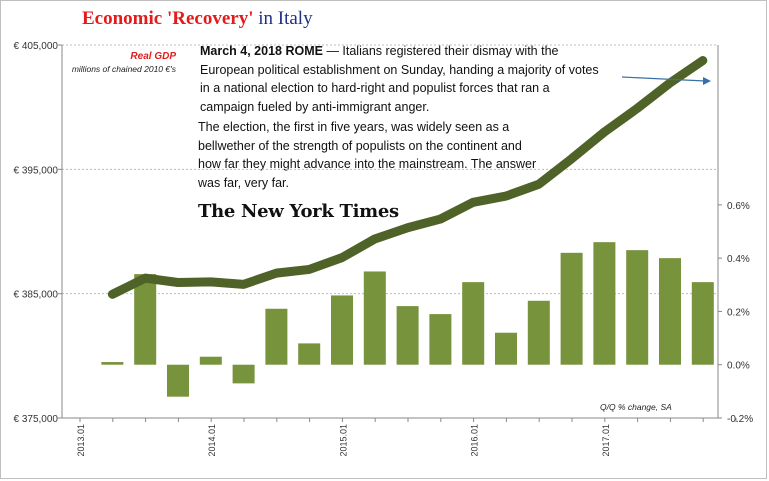  What do you see at coordinates (343, 440) in the screenshot?
I see `x-tick-label: 2015.01` at bounding box center [343, 440].